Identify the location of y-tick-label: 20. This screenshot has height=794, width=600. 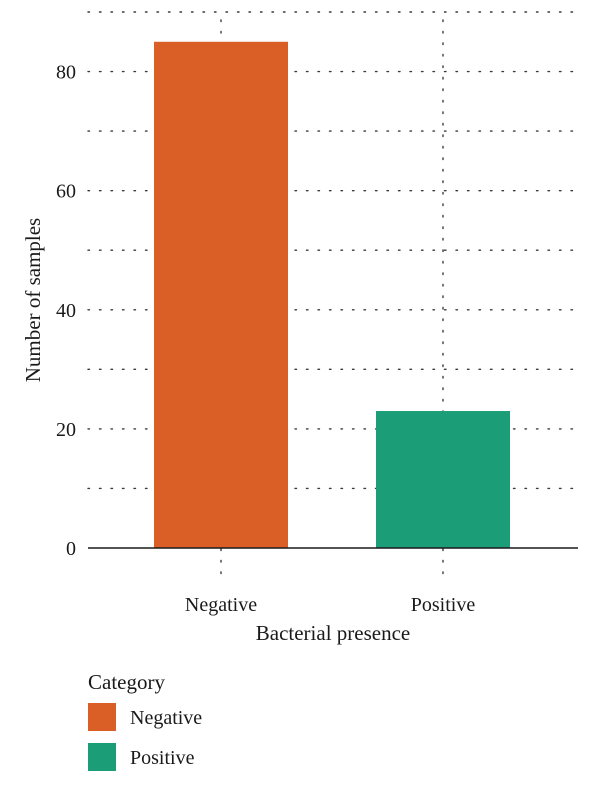
(66, 430).